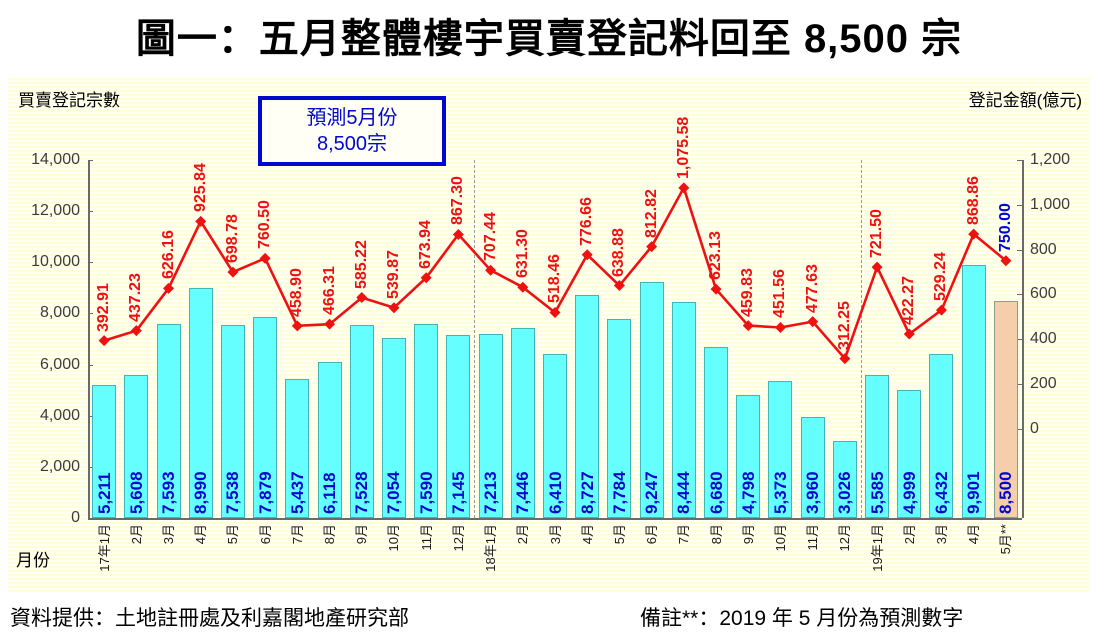 The width and height of the screenshot is (1098, 635). I want to click on x-axis-category-label: 9月, so click(362, 534).